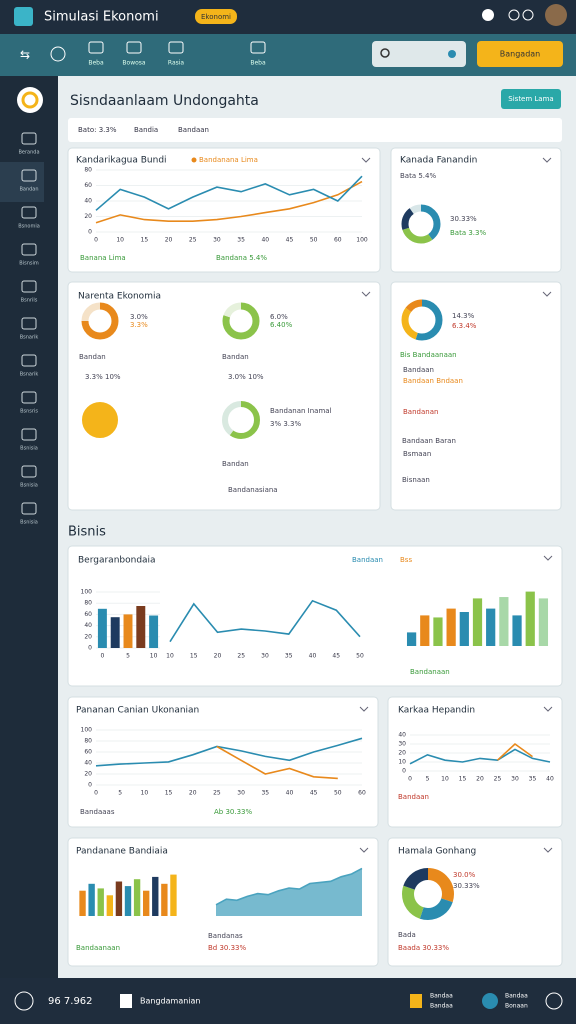 This screenshot has height=1024, width=576. I want to click on note: Bandaan Bndaan, so click(433, 381).